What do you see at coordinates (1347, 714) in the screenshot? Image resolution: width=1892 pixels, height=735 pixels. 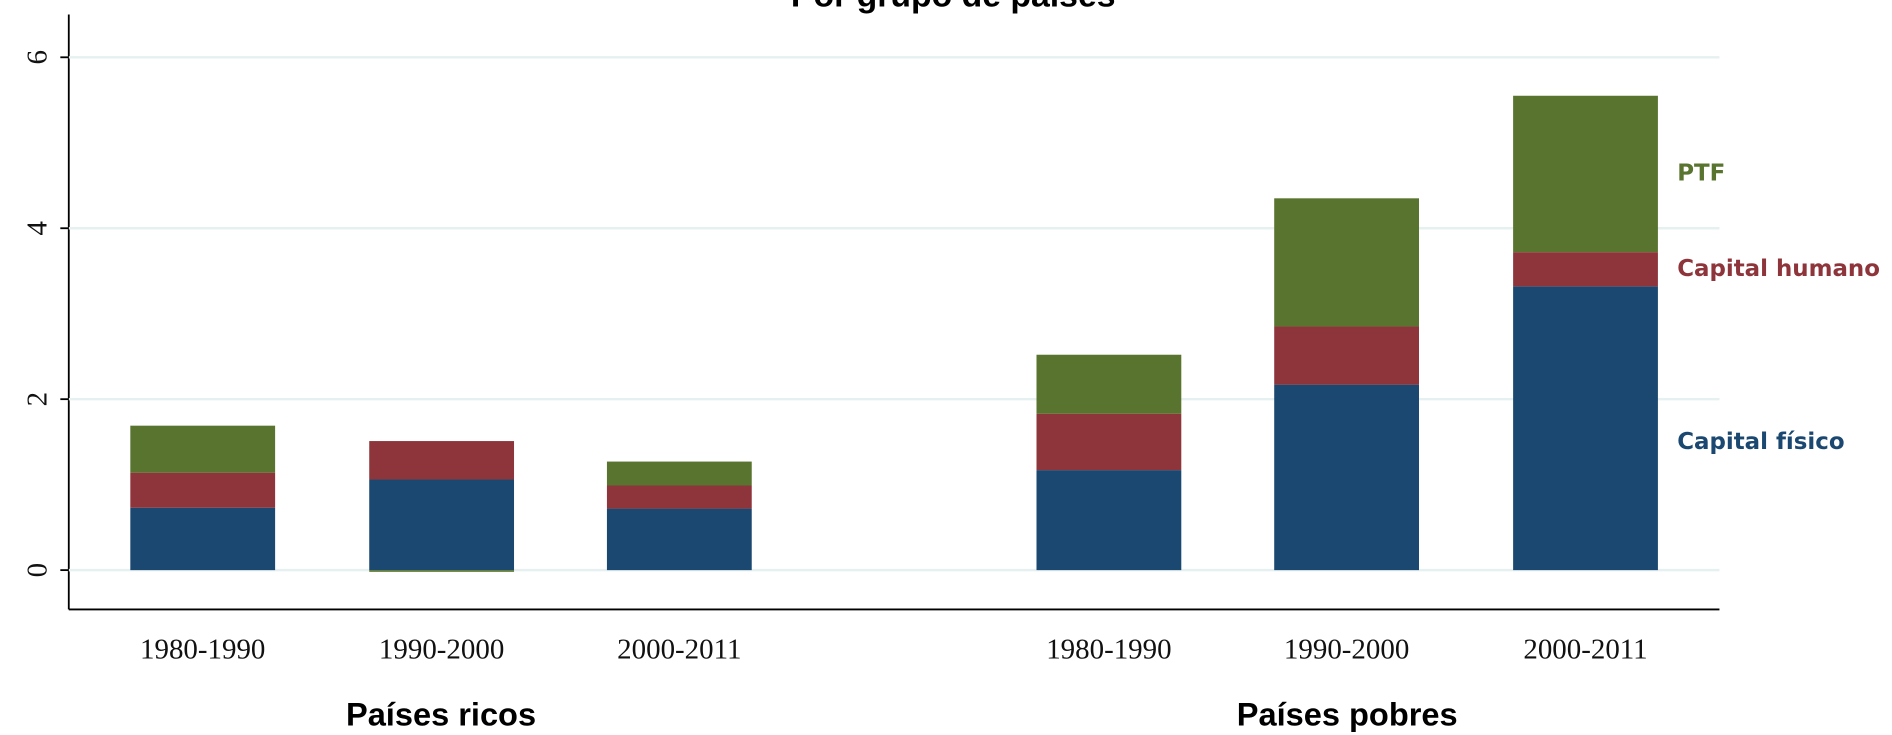 I see `group-label: Países pobres` at bounding box center [1347, 714].